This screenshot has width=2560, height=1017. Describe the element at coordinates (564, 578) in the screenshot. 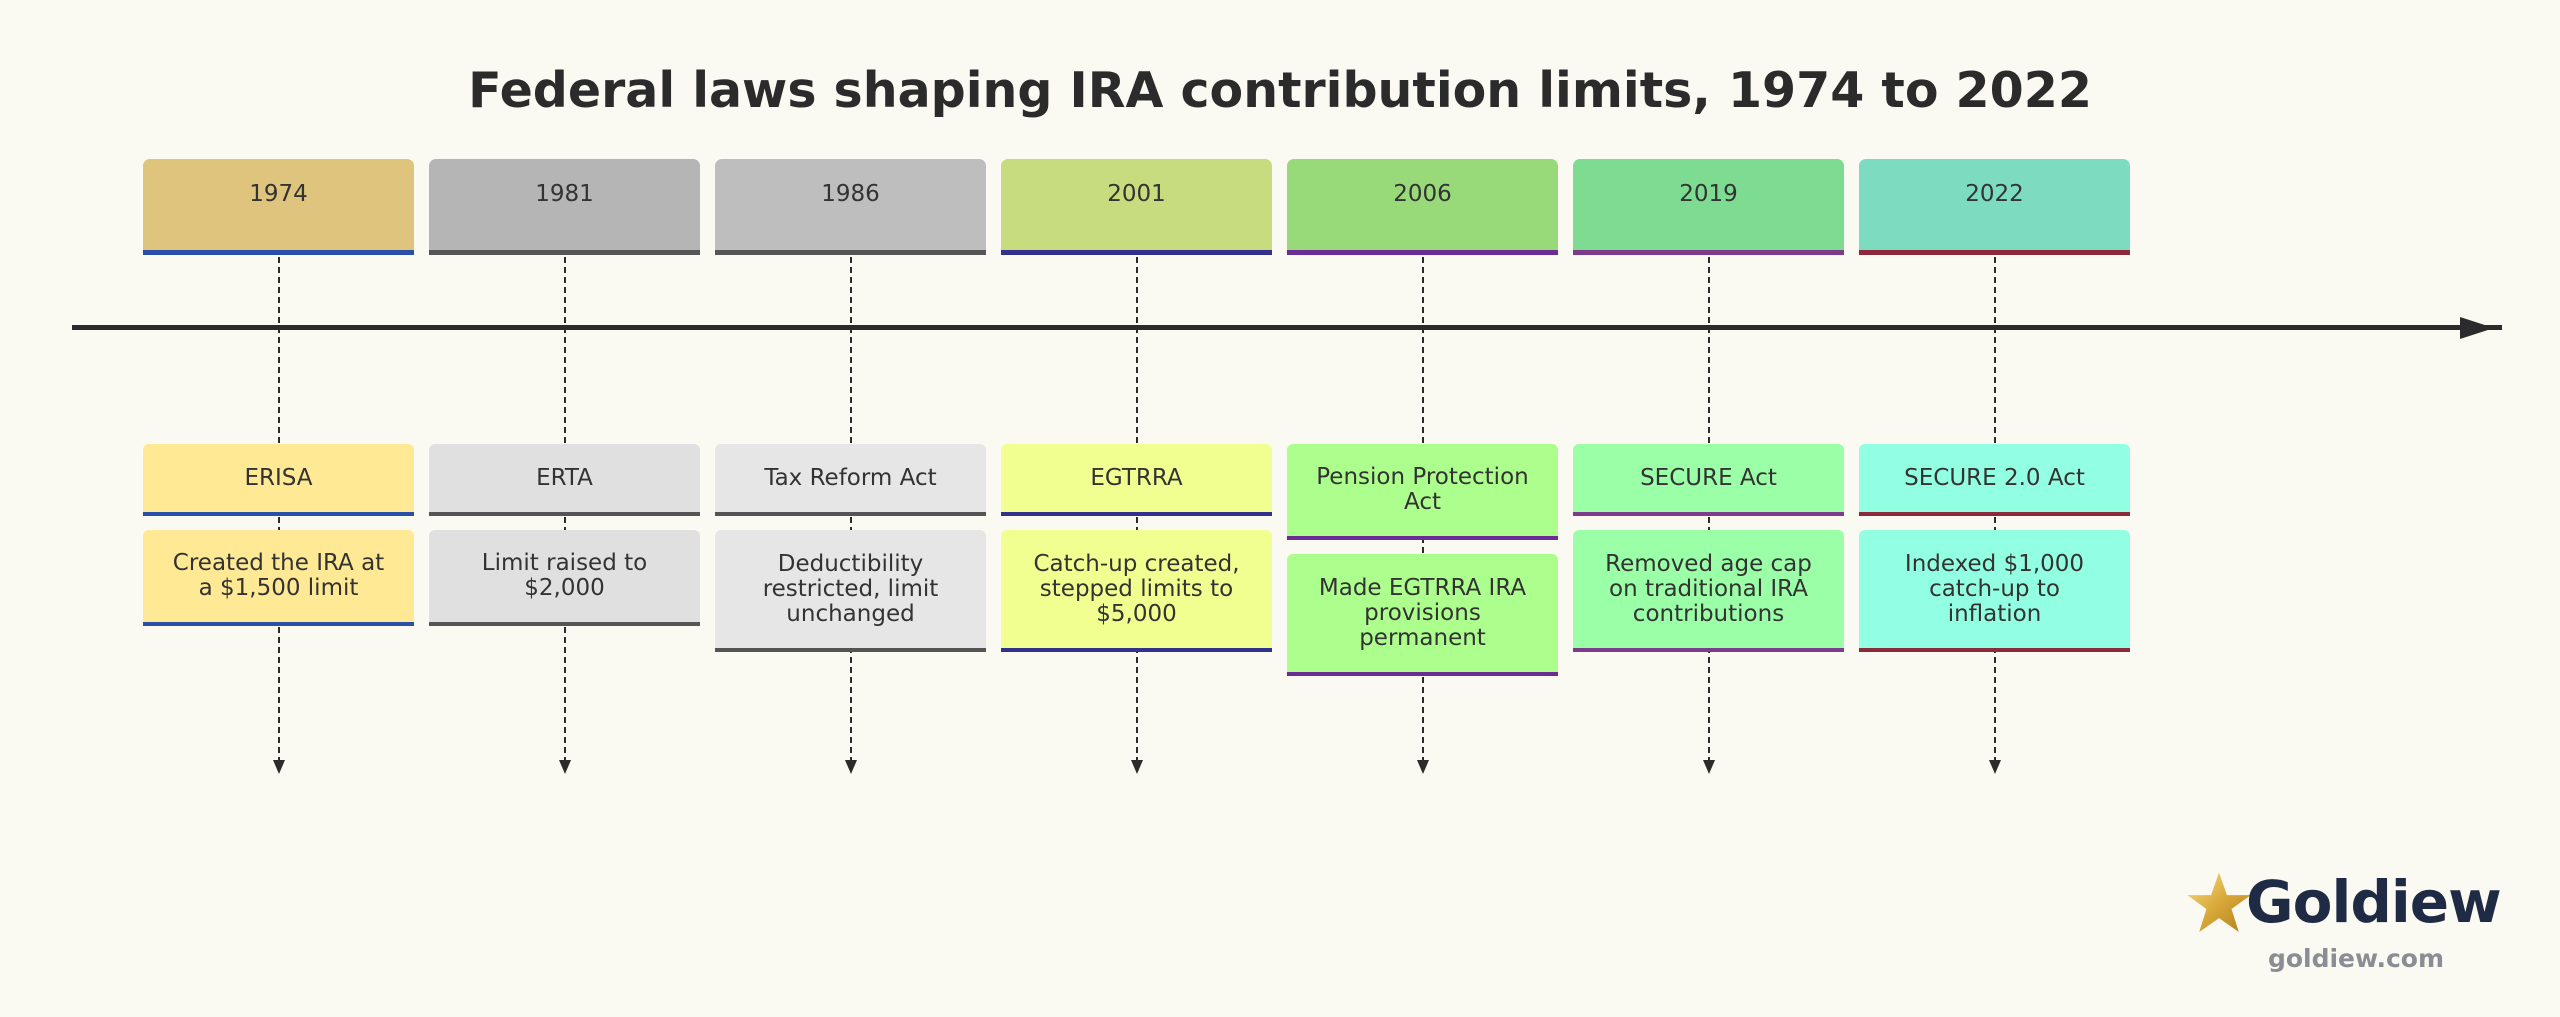

I see `event-description: Limit raised to $2,000` at that location.